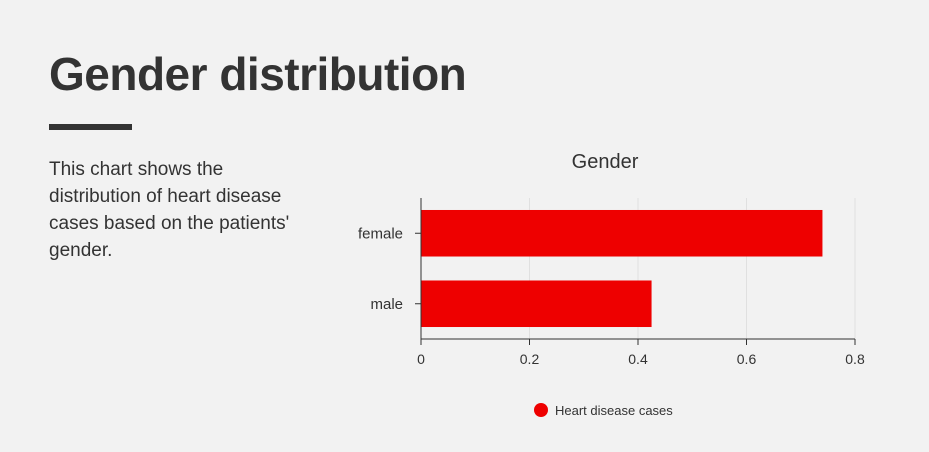 This screenshot has width=929, height=452. What do you see at coordinates (855, 359) in the screenshot?
I see `x-tick-label: 0.8` at bounding box center [855, 359].